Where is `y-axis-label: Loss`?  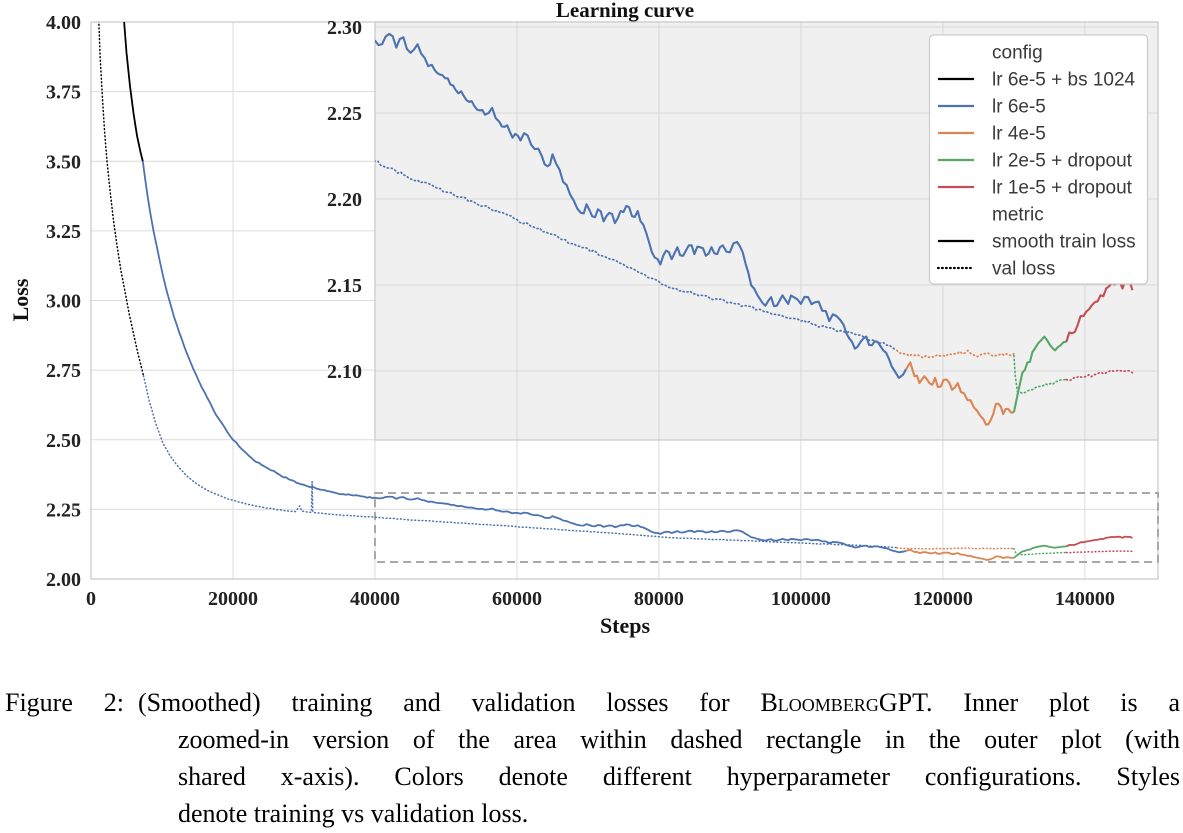
y-axis-label: Loss is located at coordinates (20, 299).